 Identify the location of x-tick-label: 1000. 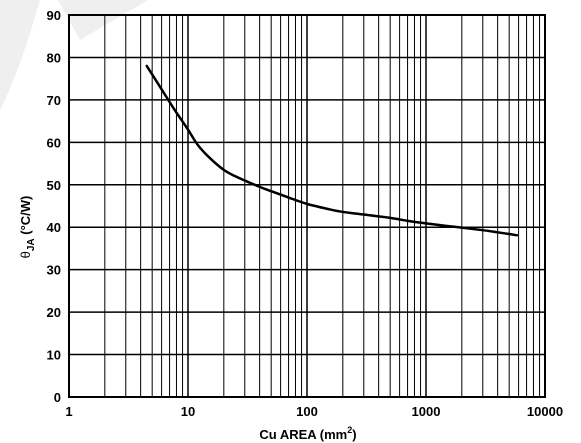
(426, 411).